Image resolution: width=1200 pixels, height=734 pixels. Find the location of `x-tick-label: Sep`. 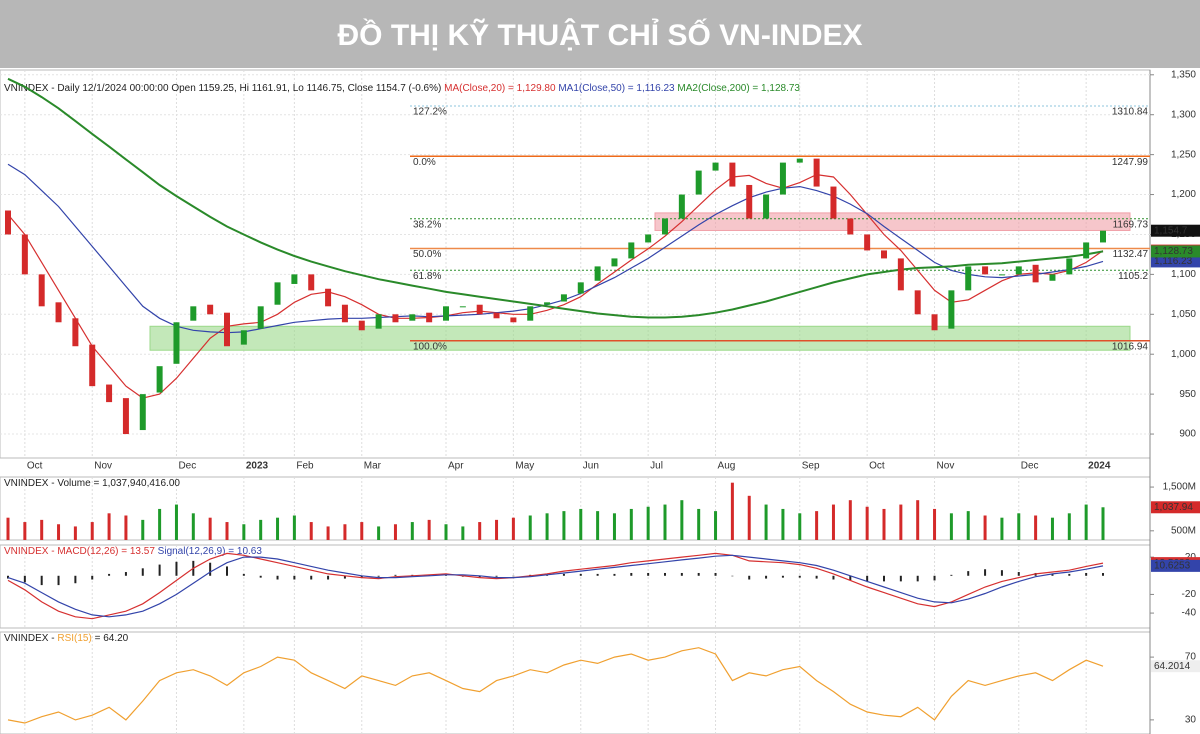

x-tick-label: Sep is located at coordinates (811, 466).